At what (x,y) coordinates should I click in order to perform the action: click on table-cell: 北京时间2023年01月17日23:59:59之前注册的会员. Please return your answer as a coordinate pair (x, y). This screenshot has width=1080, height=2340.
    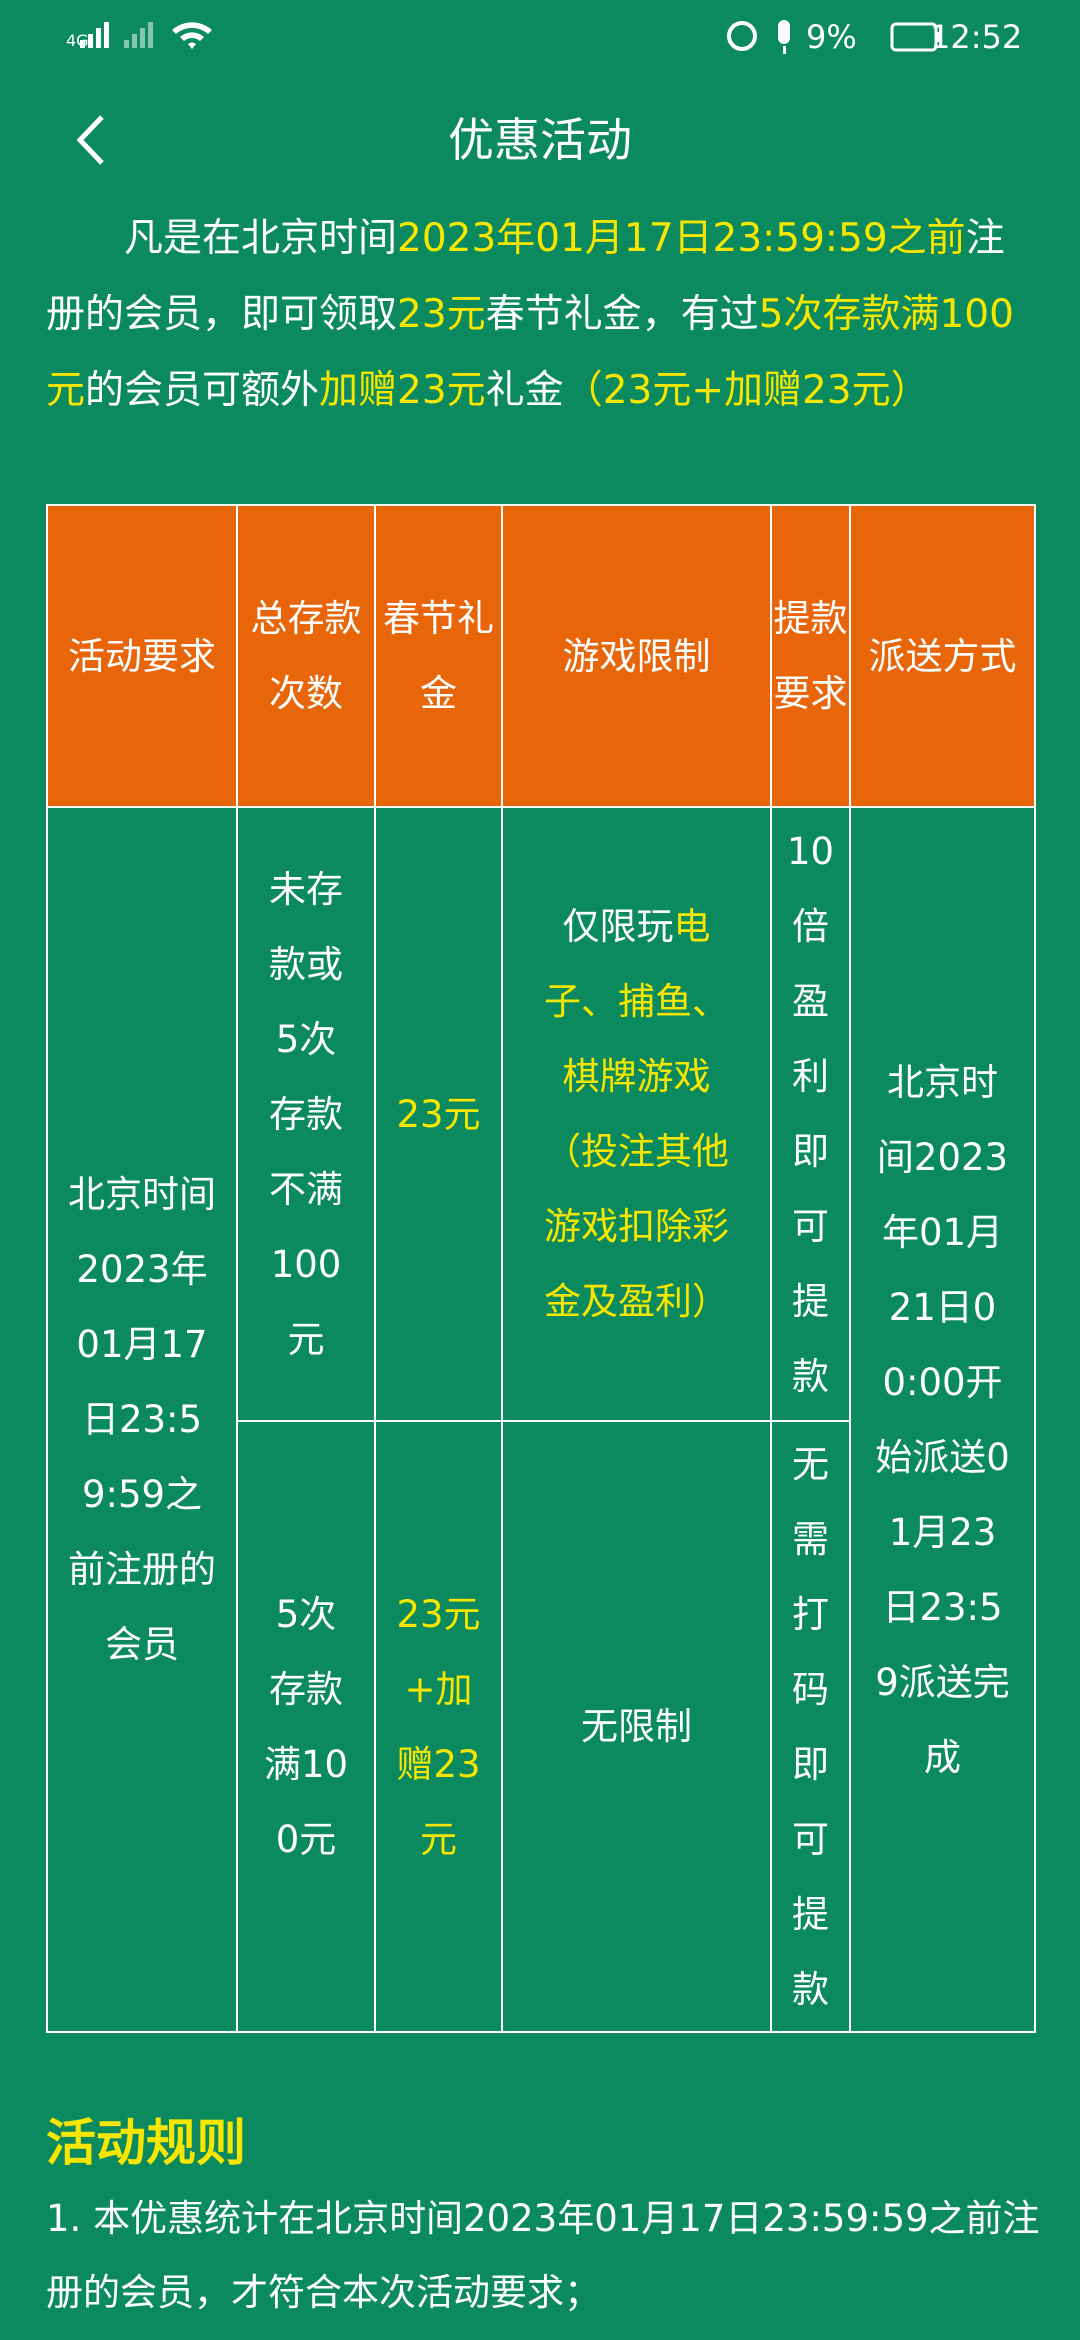
    Looking at the image, I should click on (142, 1419).